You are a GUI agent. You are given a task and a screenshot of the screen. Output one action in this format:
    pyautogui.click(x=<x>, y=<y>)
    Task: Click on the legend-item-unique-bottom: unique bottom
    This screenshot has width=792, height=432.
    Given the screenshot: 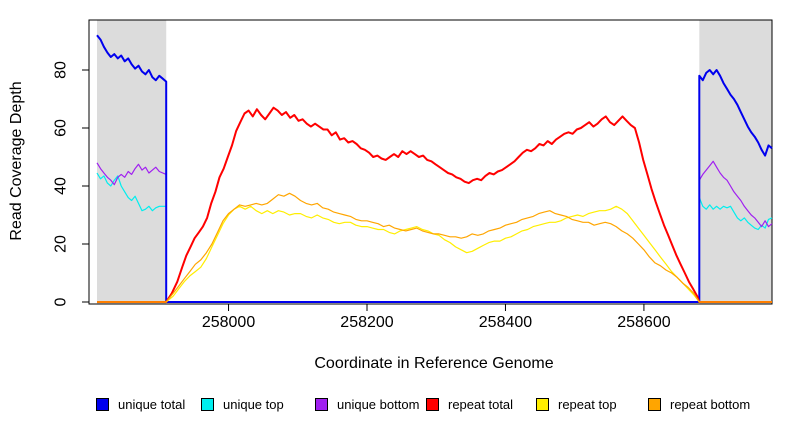 What is the action you would take?
    pyautogui.click(x=367, y=404)
    